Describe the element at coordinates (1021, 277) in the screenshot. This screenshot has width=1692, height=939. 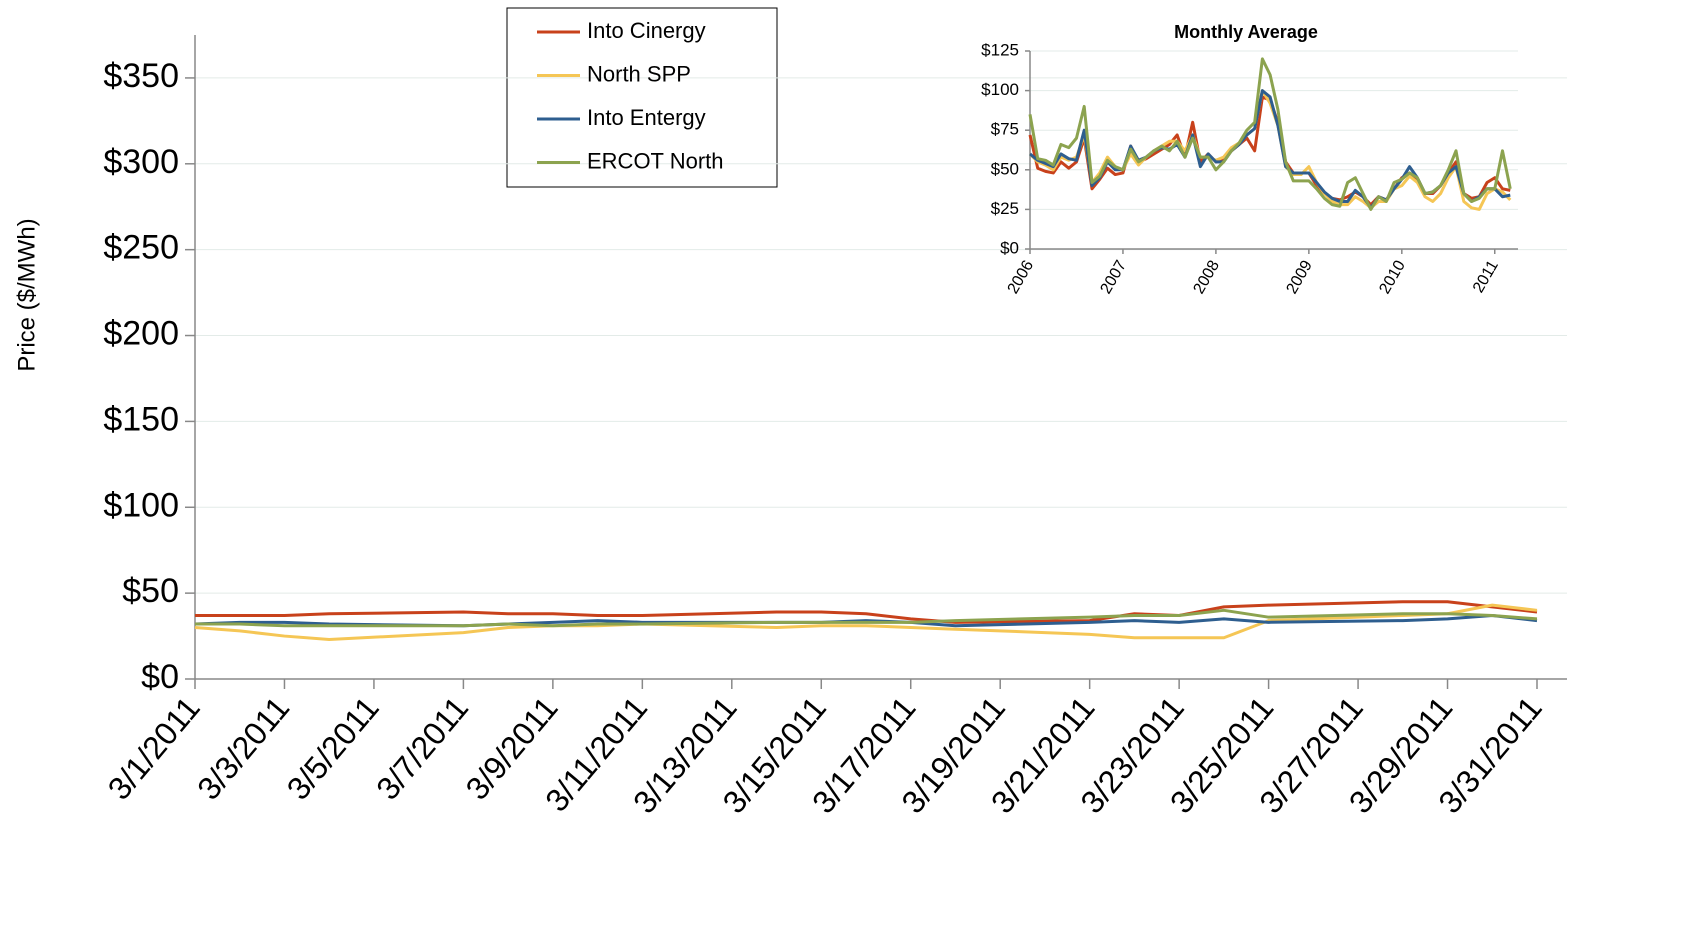
I see `x-tick-label: 2006` at that location.